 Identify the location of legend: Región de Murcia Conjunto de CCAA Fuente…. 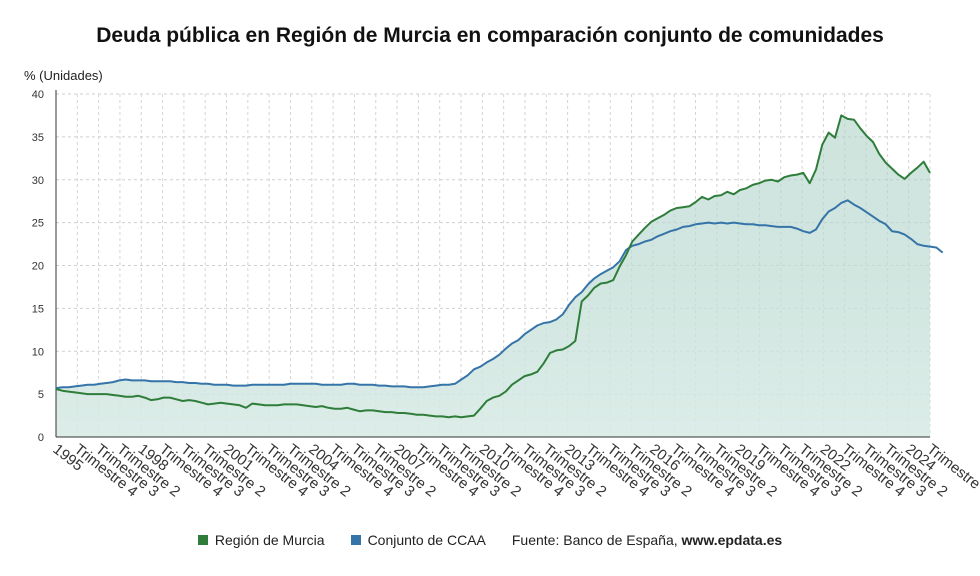
(490, 540).